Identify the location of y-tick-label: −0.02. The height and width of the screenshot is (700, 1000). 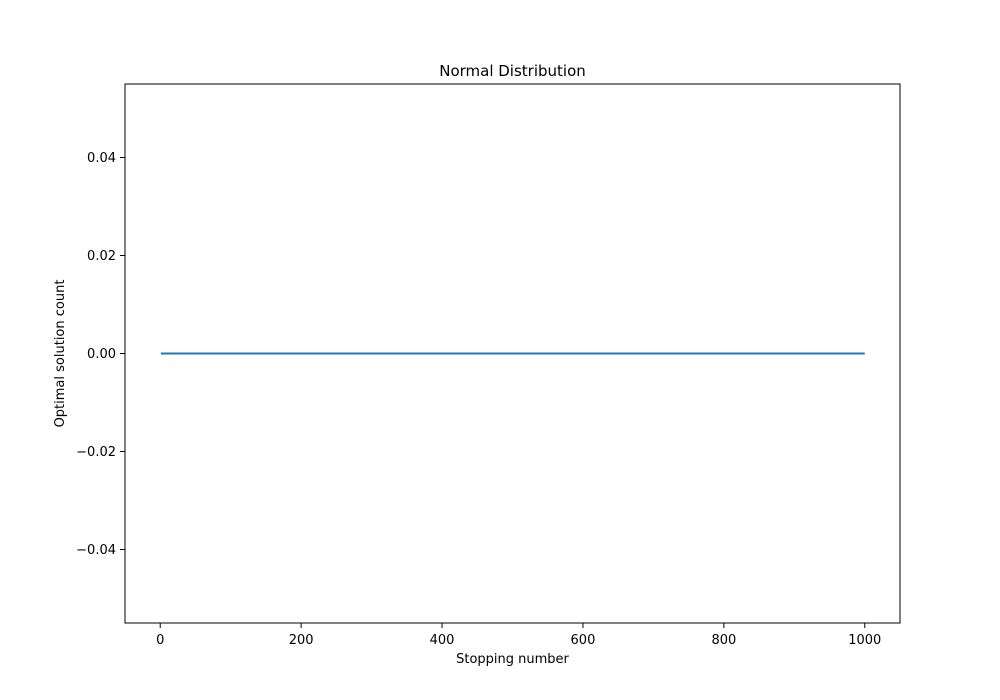
(96, 452).